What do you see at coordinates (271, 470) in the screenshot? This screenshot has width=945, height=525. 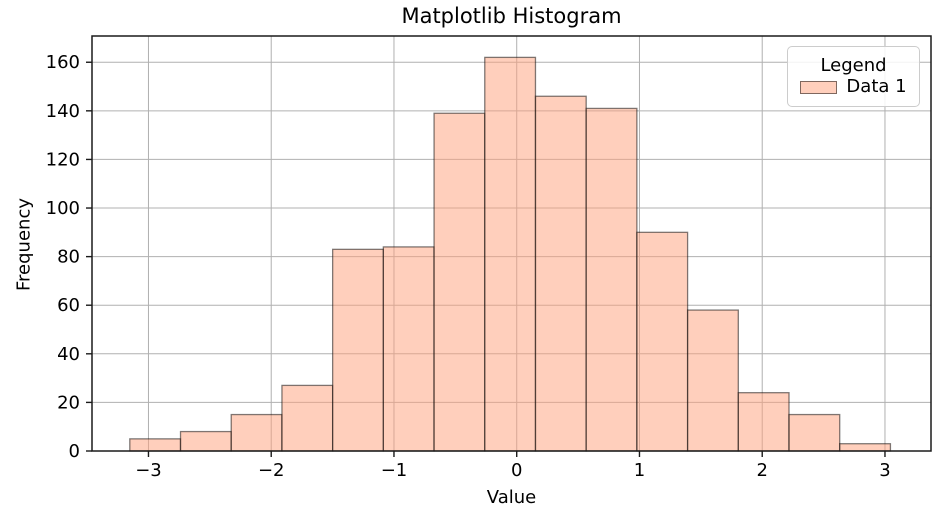 I see `x-tick-label: −2` at bounding box center [271, 470].